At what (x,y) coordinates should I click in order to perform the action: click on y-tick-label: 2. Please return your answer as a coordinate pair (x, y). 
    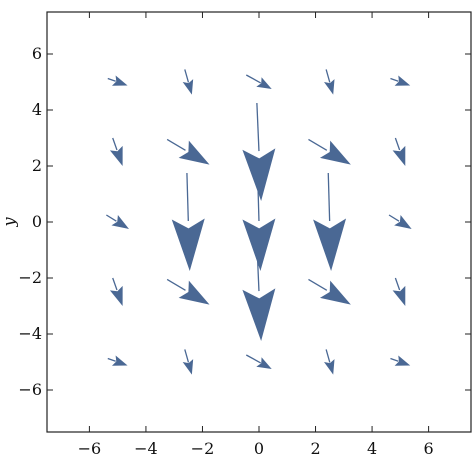
    Looking at the image, I should click on (37, 165).